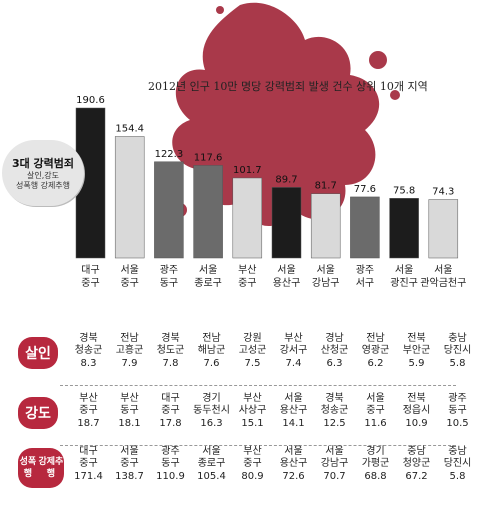 The width and height of the screenshot is (480, 519). What do you see at coordinates (288, 86) in the screenshot?
I see `chart-title: 2012년 인구 10만 명당 강력범죄 발생 건수 상위 10개 지역` at bounding box center [288, 86].